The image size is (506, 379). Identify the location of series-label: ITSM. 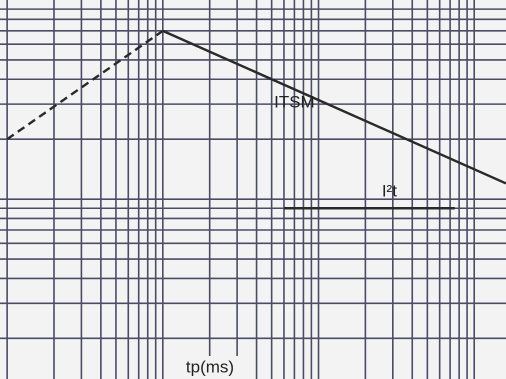
(294, 102).